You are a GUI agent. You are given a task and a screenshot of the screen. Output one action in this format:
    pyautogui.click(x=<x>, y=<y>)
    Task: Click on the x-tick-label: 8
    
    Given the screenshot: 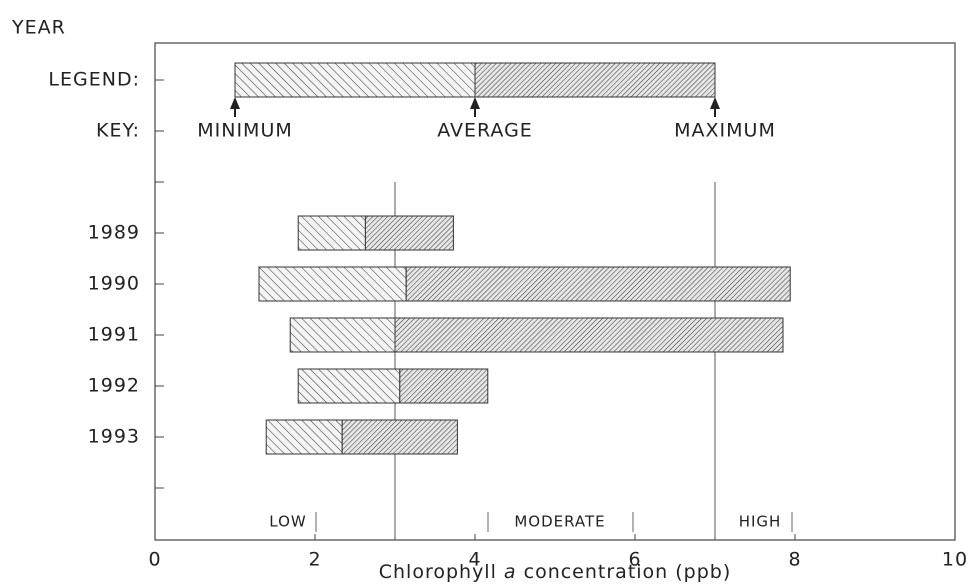 What is the action you would take?
    pyautogui.click(x=794, y=560)
    